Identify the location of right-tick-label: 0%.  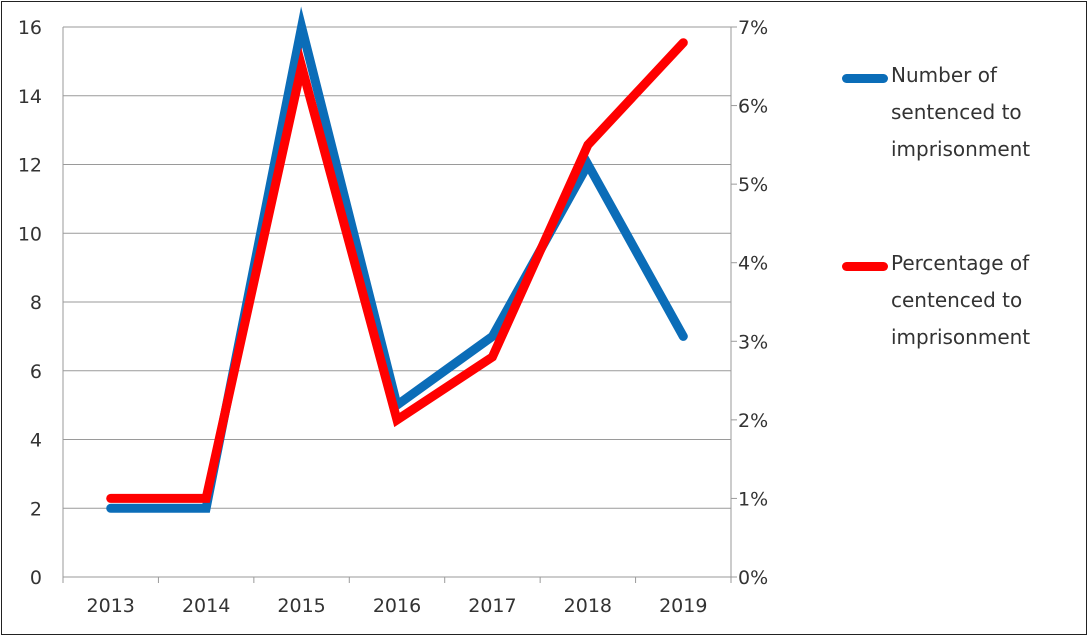
(753, 578).